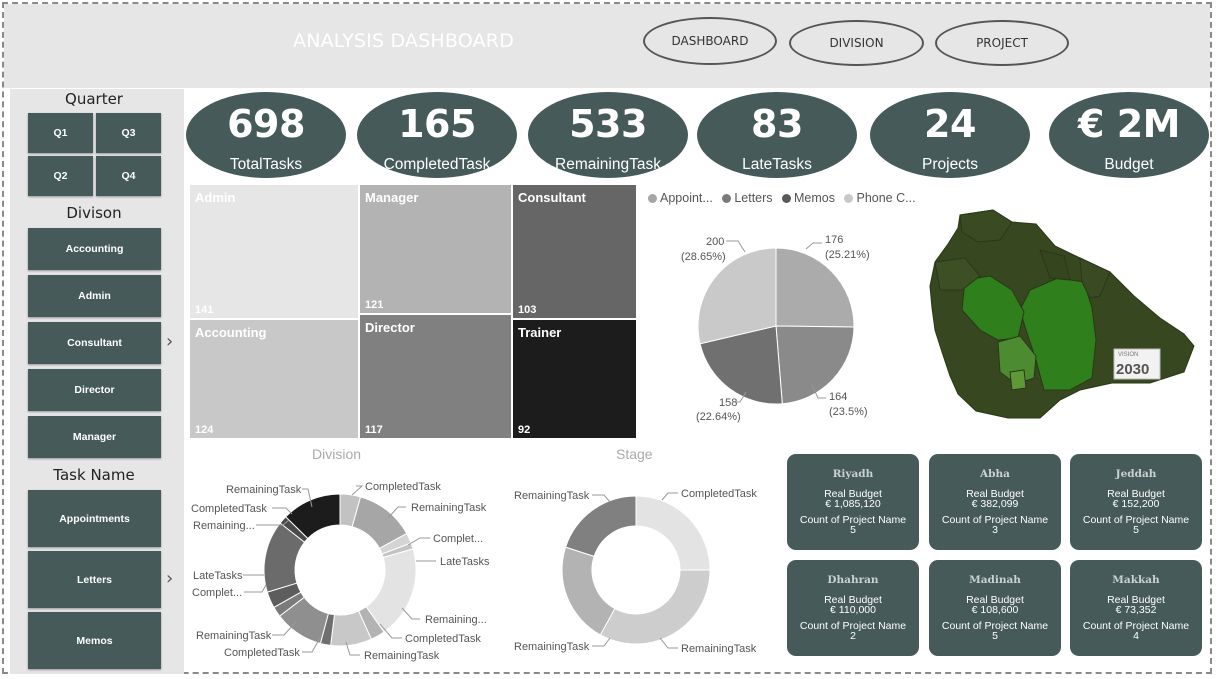 This screenshot has width=1218, height=679. What do you see at coordinates (170, 578) in the screenshot?
I see `task-scroll-chevron-icon: ›` at bounding box center [170, 578].